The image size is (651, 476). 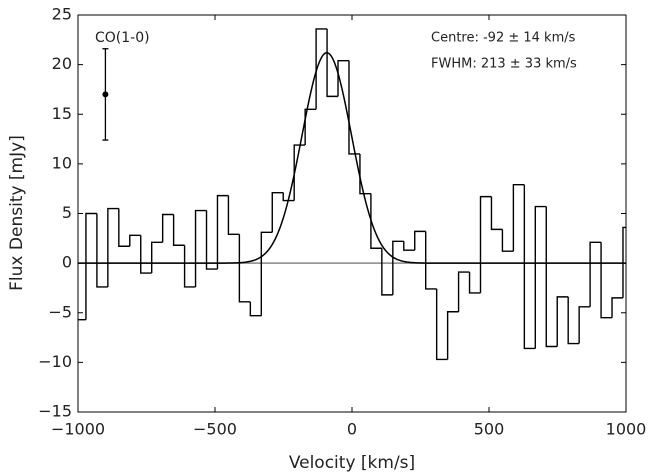 I want to click on x-axis-label: Velocity [km/s], so click(x=352, y=463).